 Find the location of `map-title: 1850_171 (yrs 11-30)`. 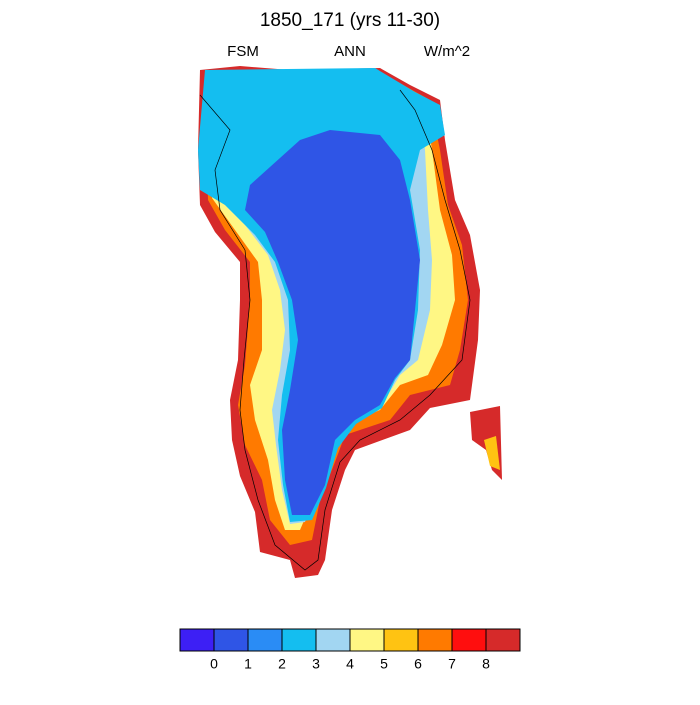

map-title: 1850_171 (yrs 11-30) is located at coordinates (350, 20).